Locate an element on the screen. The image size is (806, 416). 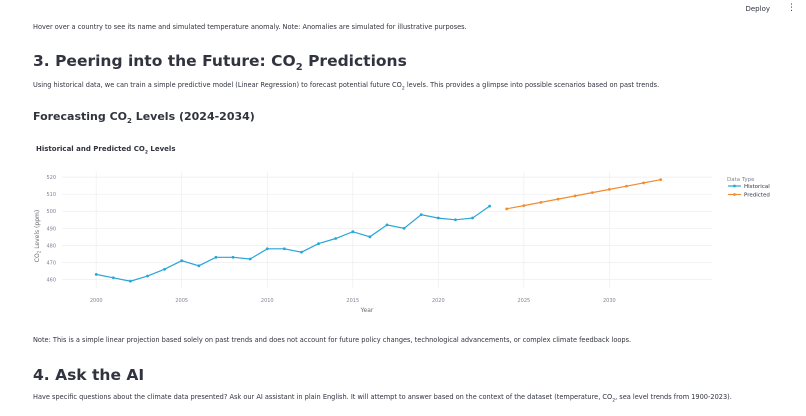
chart-legend: Data Type Historical Predicted is located at coordinates (748, 188).